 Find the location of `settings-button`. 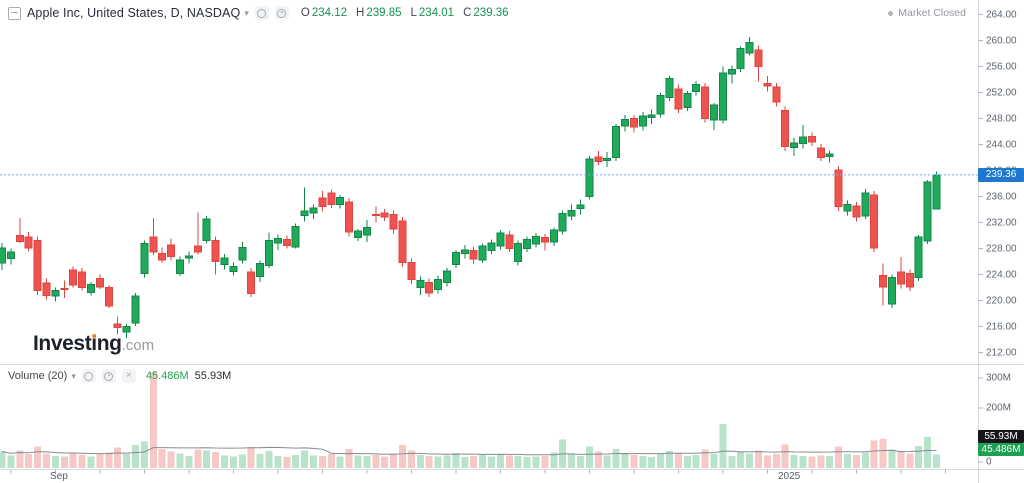

settings-button is located at coordinates (108, 376).